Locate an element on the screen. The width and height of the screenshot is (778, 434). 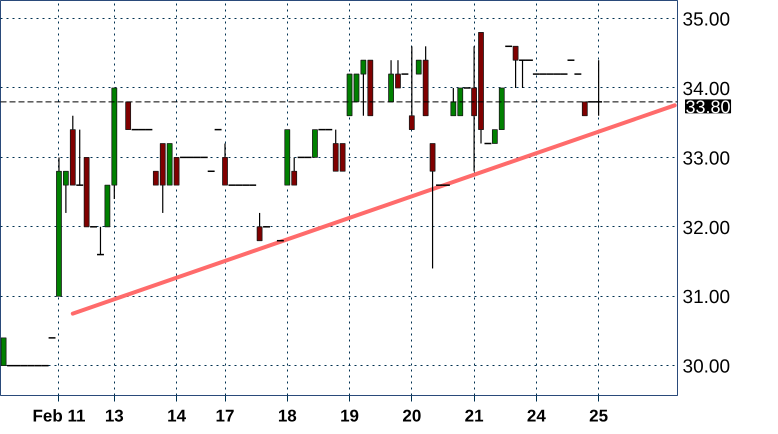
x-tick-label: 18 is located at coordinates (287, 416).